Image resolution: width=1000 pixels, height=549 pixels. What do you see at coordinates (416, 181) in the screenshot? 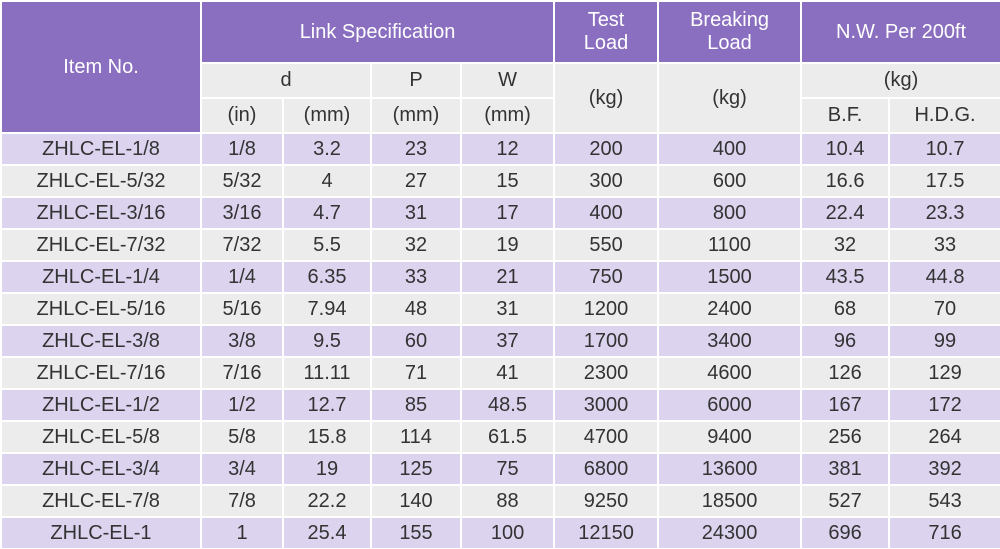
I see `value-cell: 27` at bounding box center [416, 181].